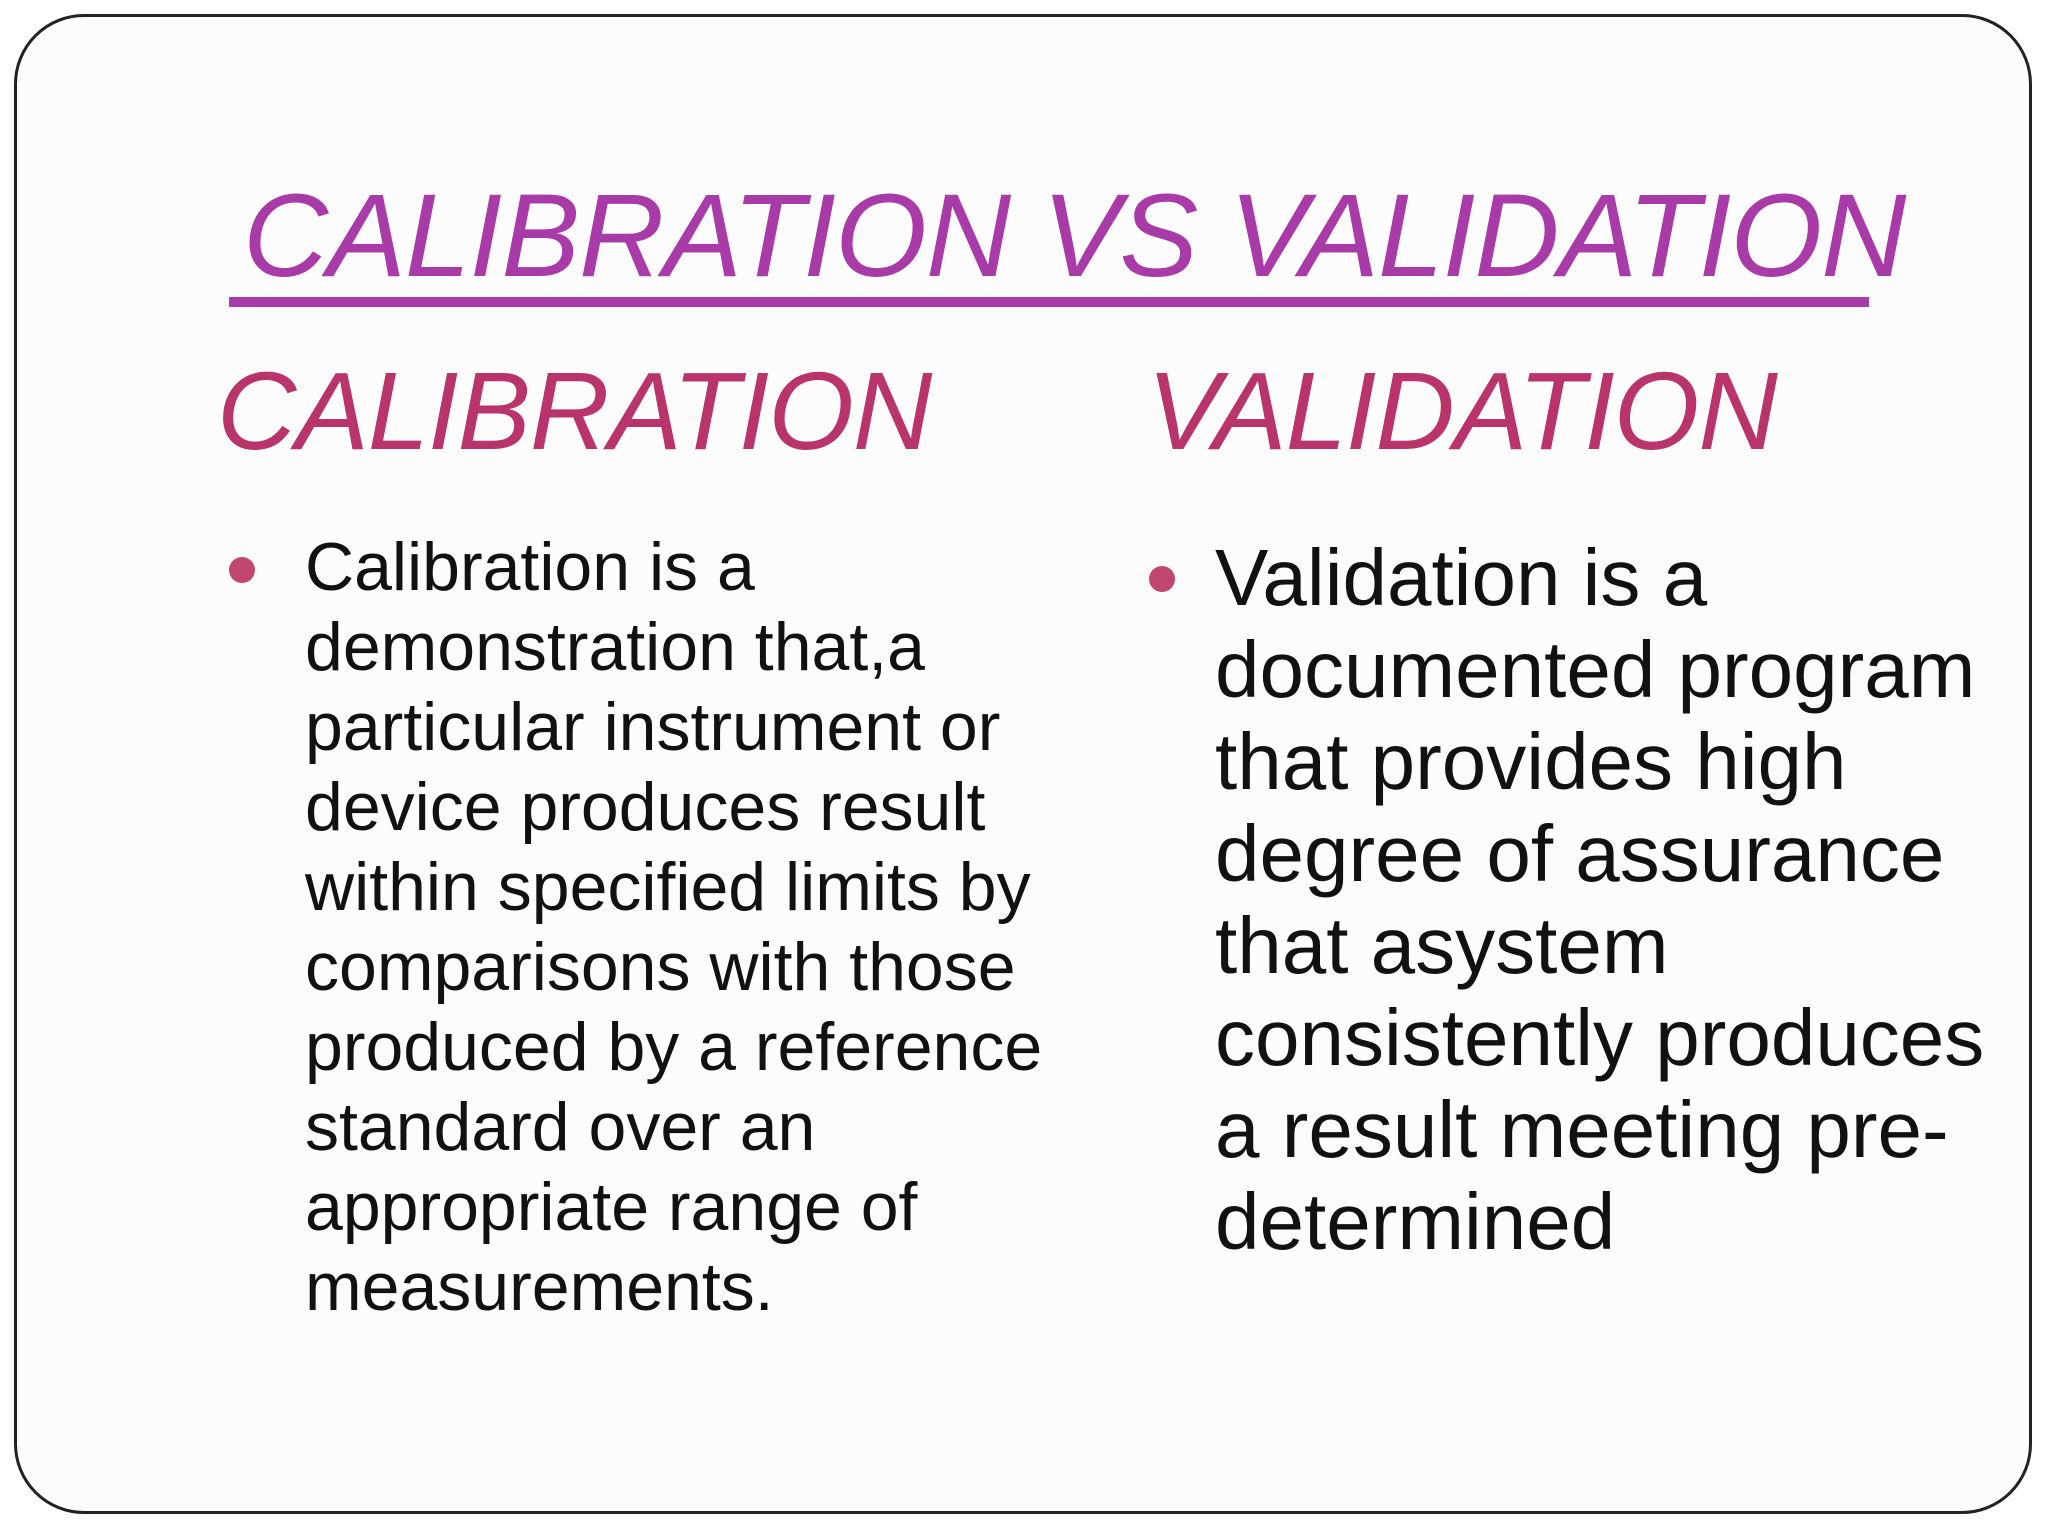 This screenshot has height=1536, width=2048. What do you see at coordinates (574, 411) in the screenshot?
I see `calibration-heading: CALIBRATION` at bounding box center [574, 411].